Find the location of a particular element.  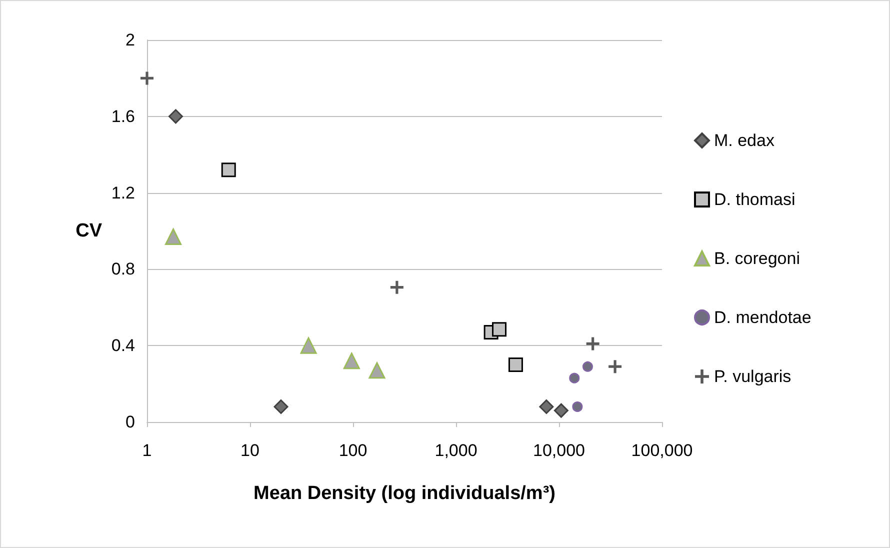

x-tick-label: 100 is located at coordinates (353, 450).